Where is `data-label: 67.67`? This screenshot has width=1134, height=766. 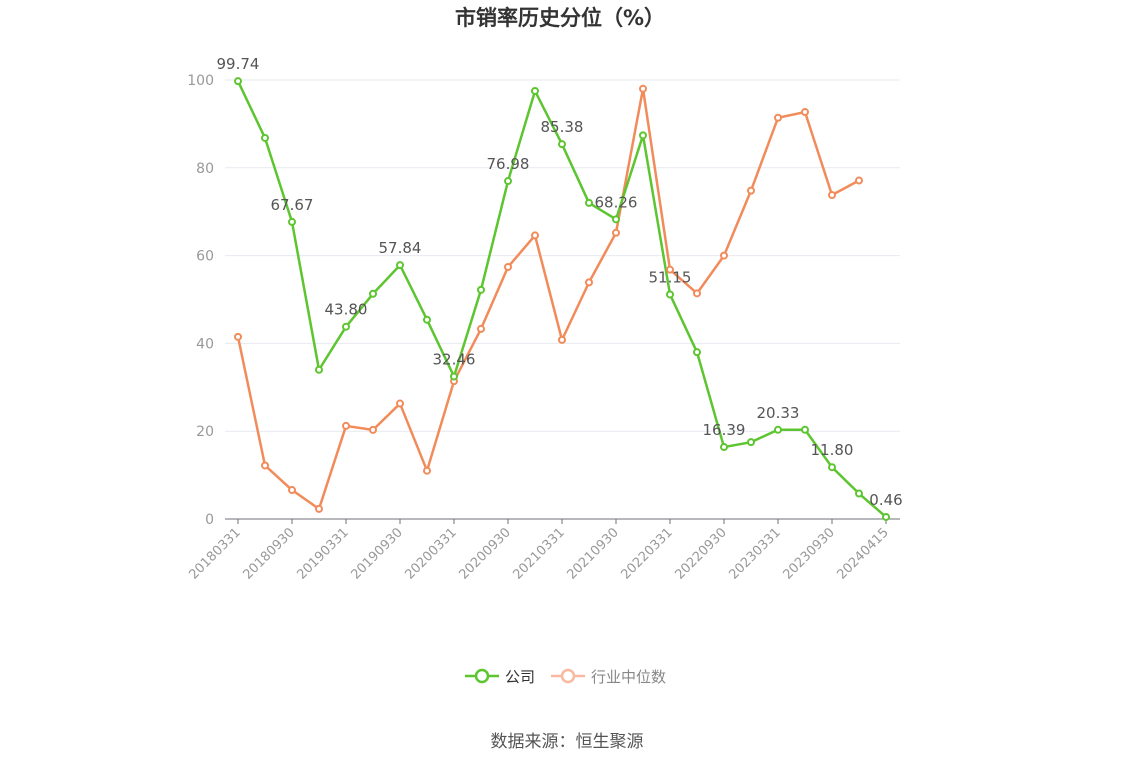 data-label: 67.67 is located at coordinates (292, 205).